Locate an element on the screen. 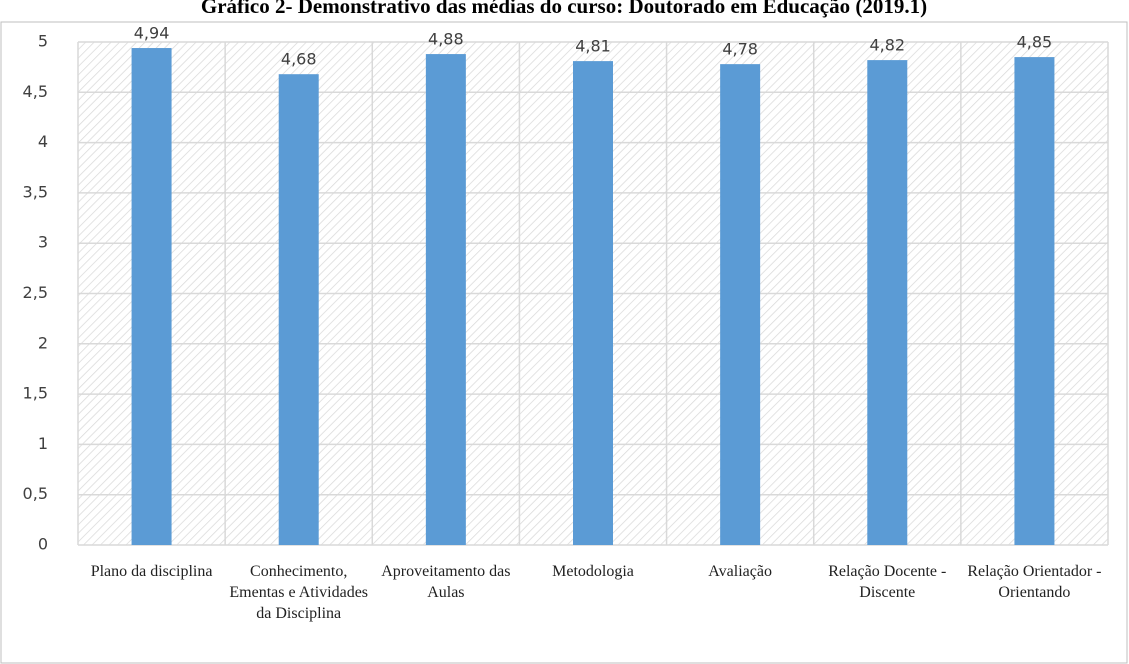 The height and width of the screenshot is (664, 1129). x-tick-label: Plano da disciplina is located at coordinates (151, 571).